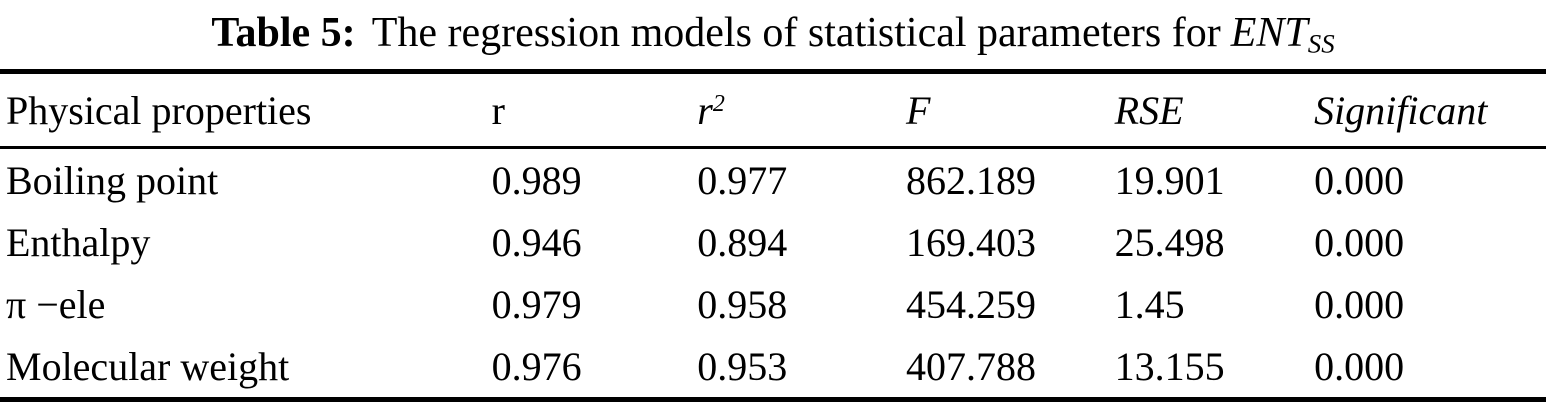 Image resolution: width=1546 pixels, height=412 pixels. Describe the element at coordinates (498, 110) in the screenshot. I see `col-header-r: r` at that location.